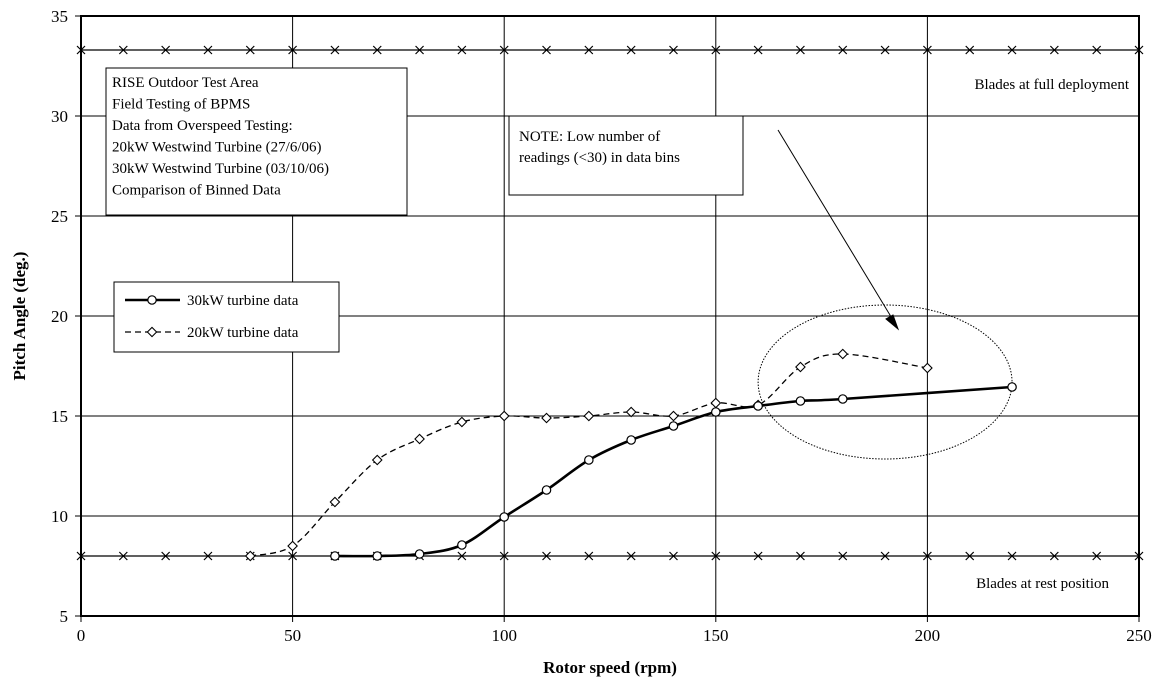  Describe the element at coordinates (610, 50) in the screenshot. I see `full-deployment-line` at that location.